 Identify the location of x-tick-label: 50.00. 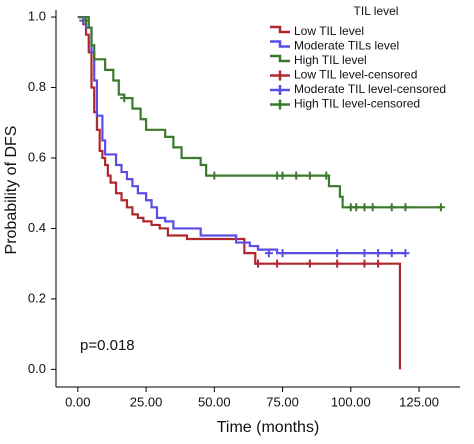
(214, 401).